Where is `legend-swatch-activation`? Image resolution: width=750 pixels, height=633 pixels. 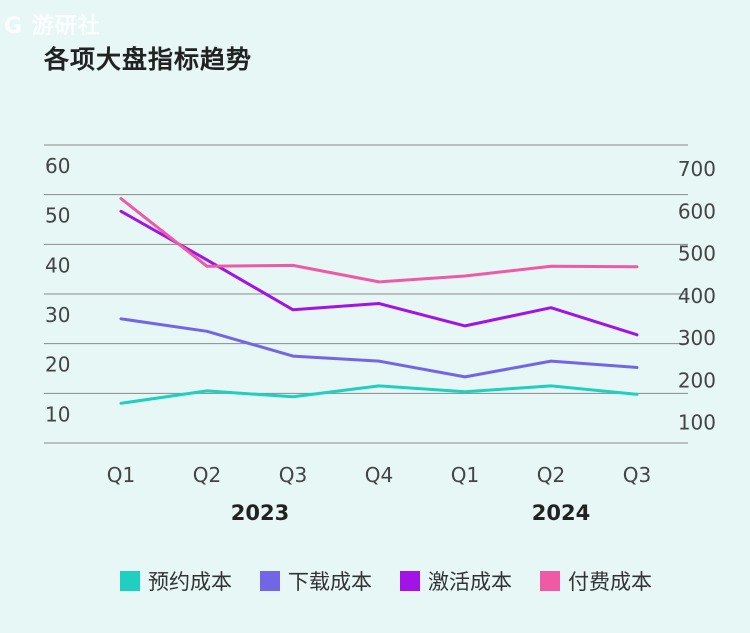 legend-swatch-activation is located at coordinates (410, 581).